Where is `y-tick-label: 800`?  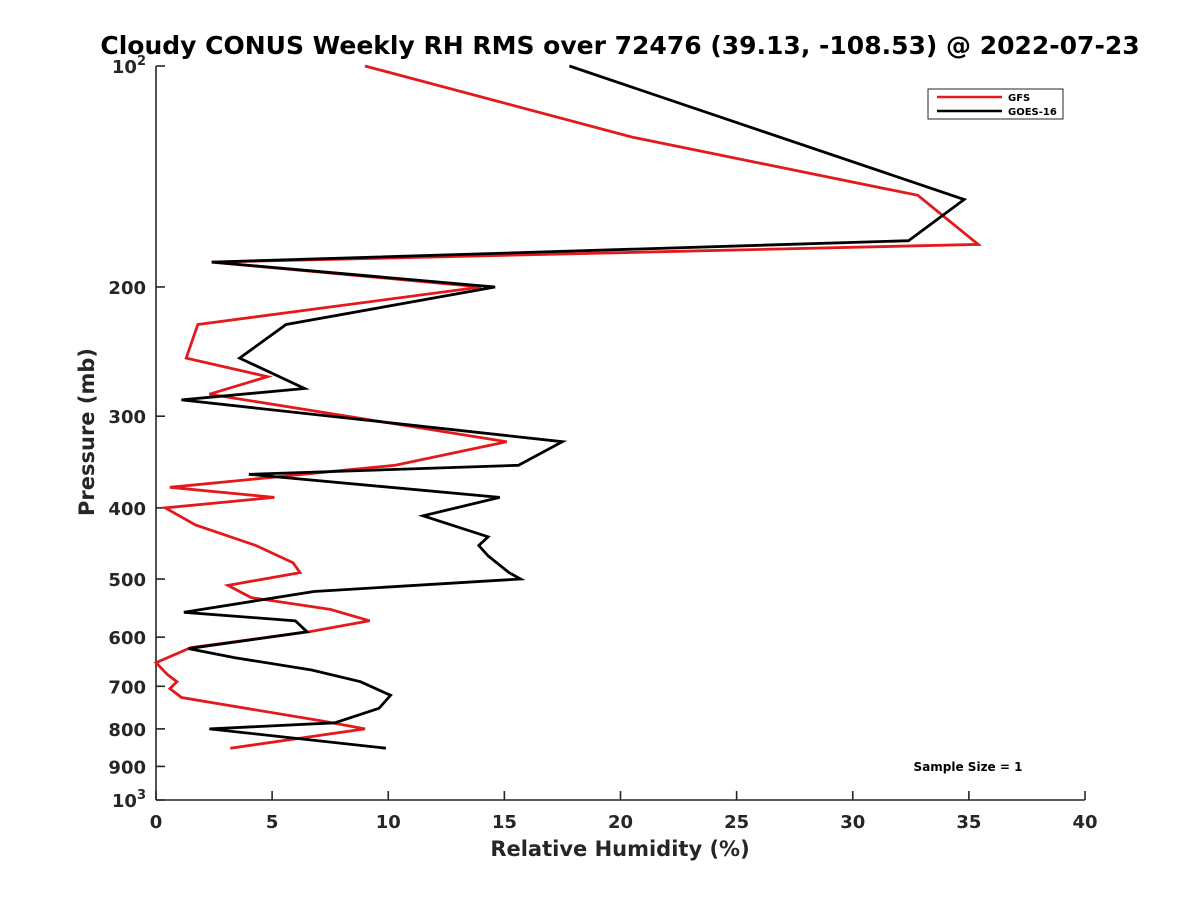
y-tick-label: 800 is located at coordinates (127, 730).